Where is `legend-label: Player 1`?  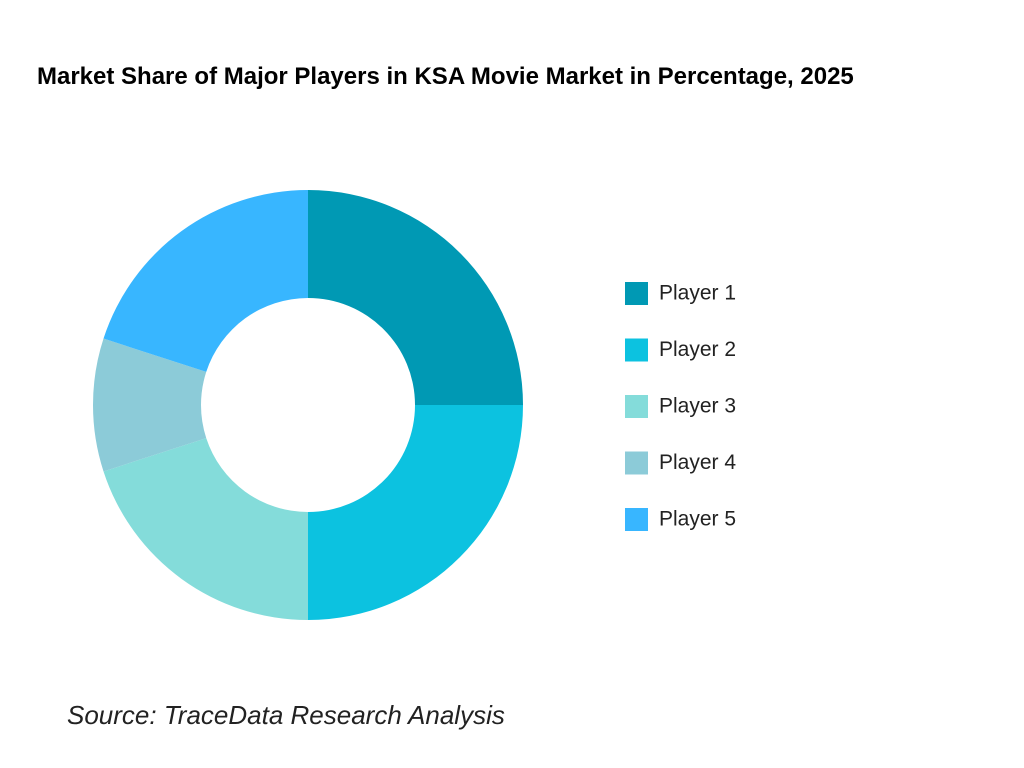
legend-label: Player 1 is located at coordinates (697, 293).